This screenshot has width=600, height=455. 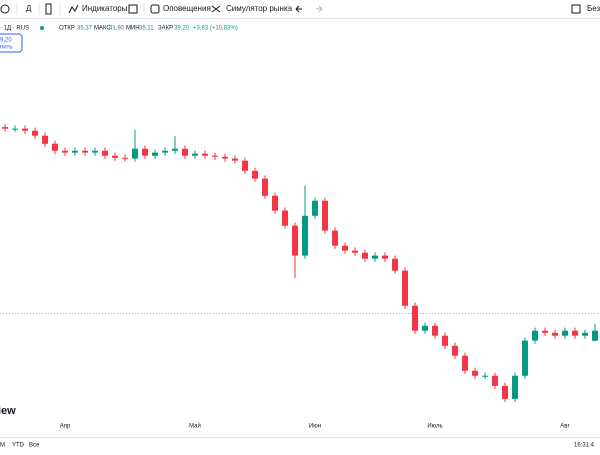 I want to click on range-ytd: YTD, so click(x=18, y=446).